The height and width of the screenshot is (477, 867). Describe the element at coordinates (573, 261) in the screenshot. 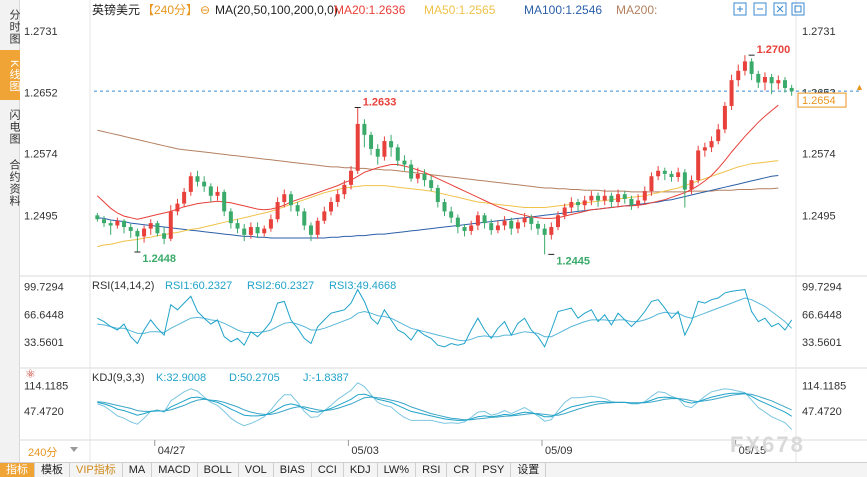

I see `low-price-label: 1.2445` at that location.